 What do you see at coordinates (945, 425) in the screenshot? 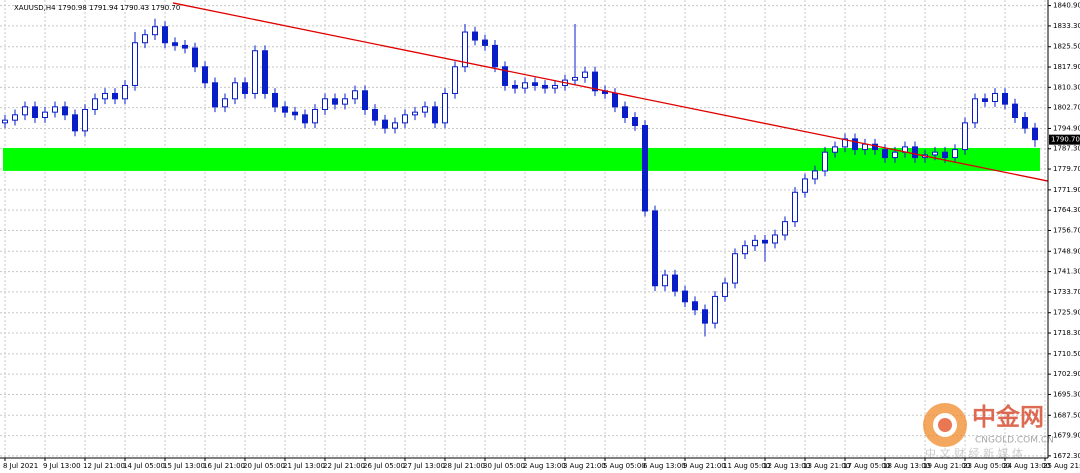
I see `logo-core` at bounding box center [945, 425].